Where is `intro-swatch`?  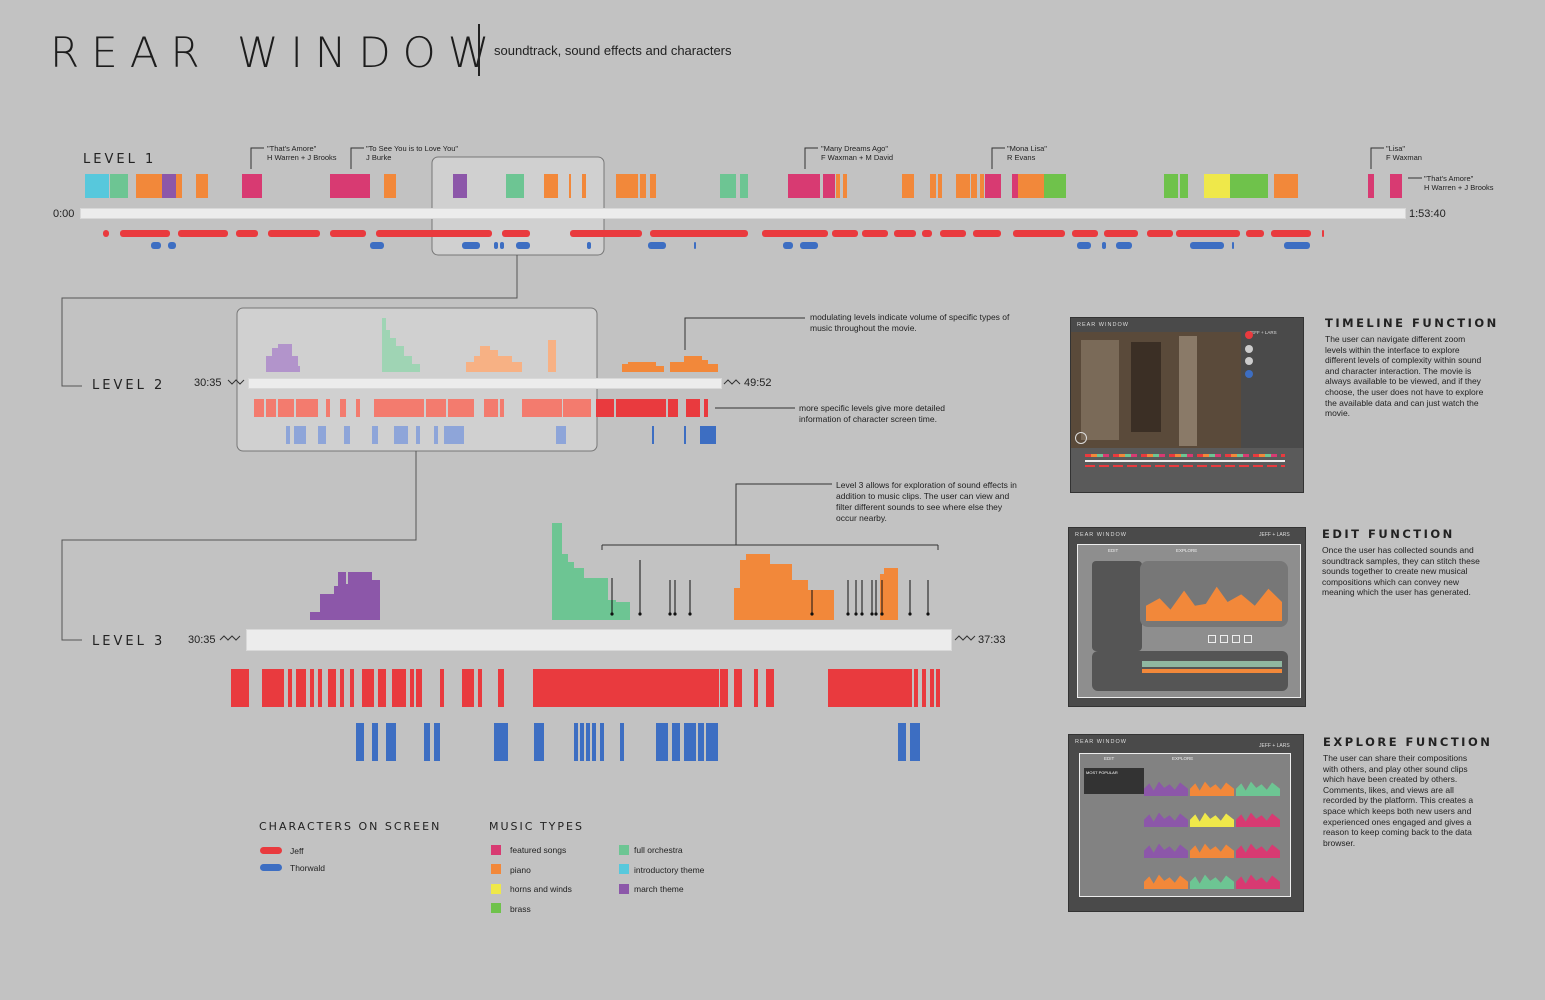 intro-swatch is located at coordinates (624, 869).